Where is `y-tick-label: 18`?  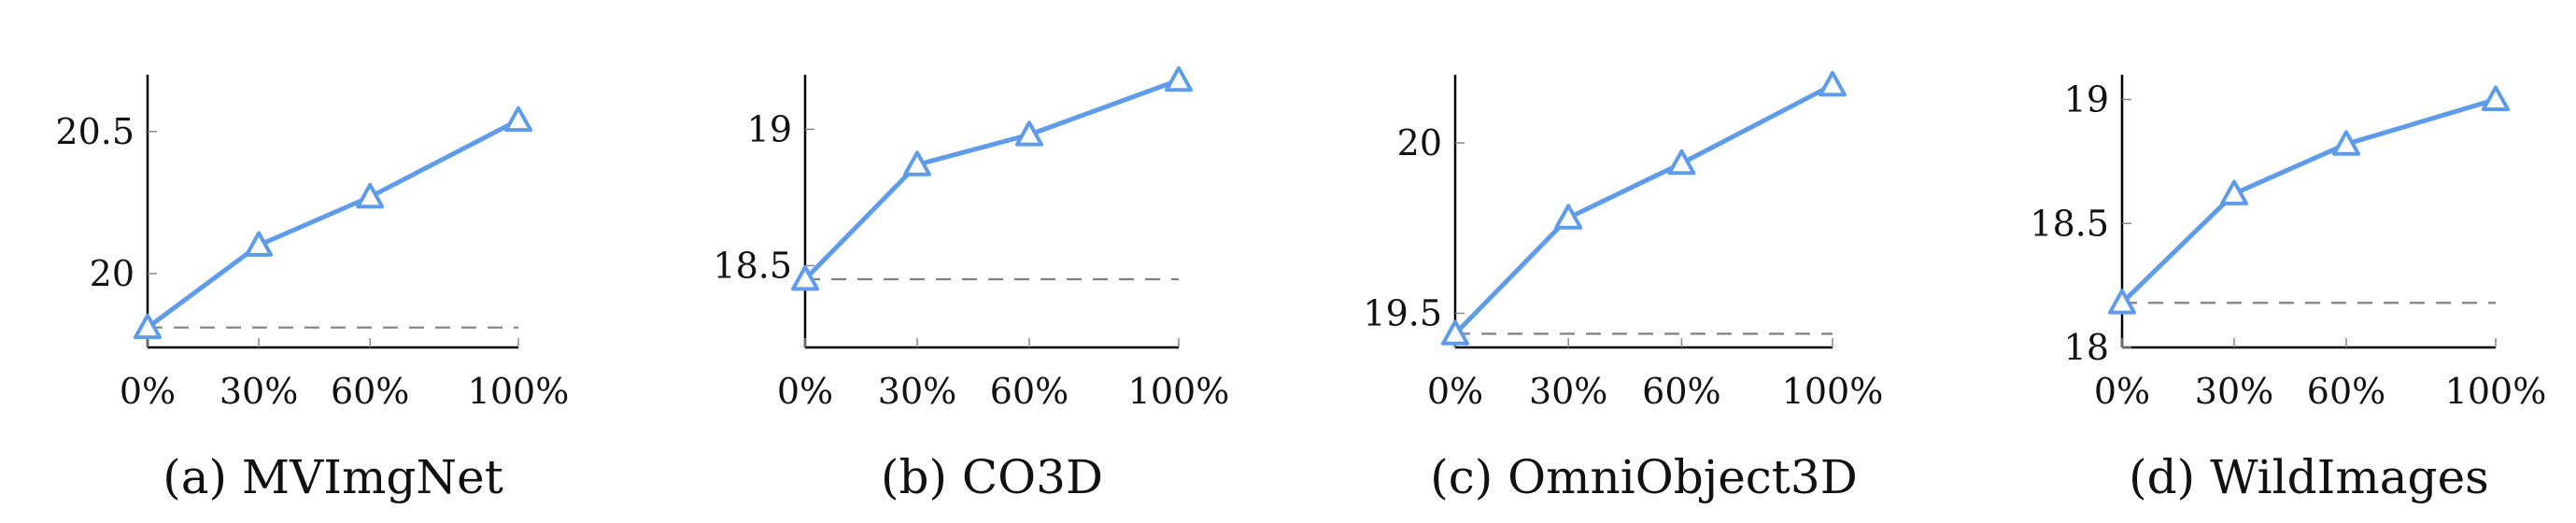 y-tick-label: 18 is located at coordinates (2086, 348).